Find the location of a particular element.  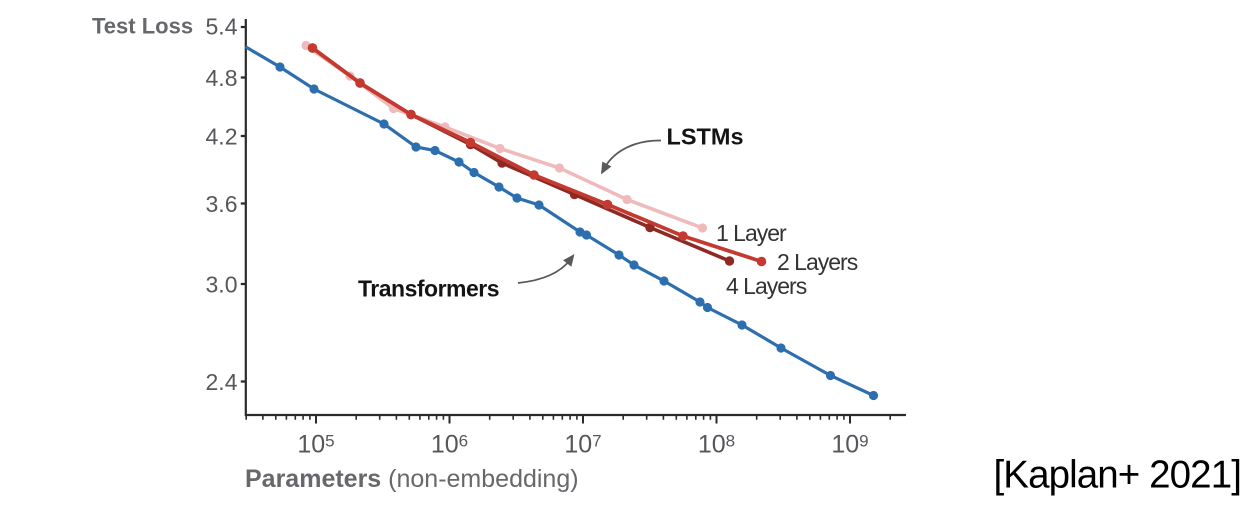

svg-text: 5.4 is located at coordinates (222, 27).